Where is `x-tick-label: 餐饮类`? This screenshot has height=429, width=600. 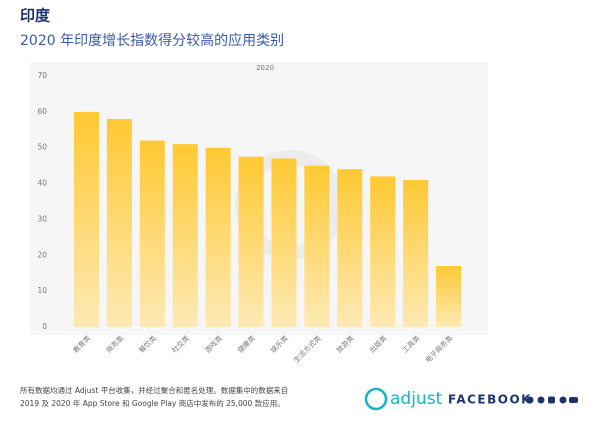 x-tick-label: 餐饮类 is located at coordinates (147, 343).